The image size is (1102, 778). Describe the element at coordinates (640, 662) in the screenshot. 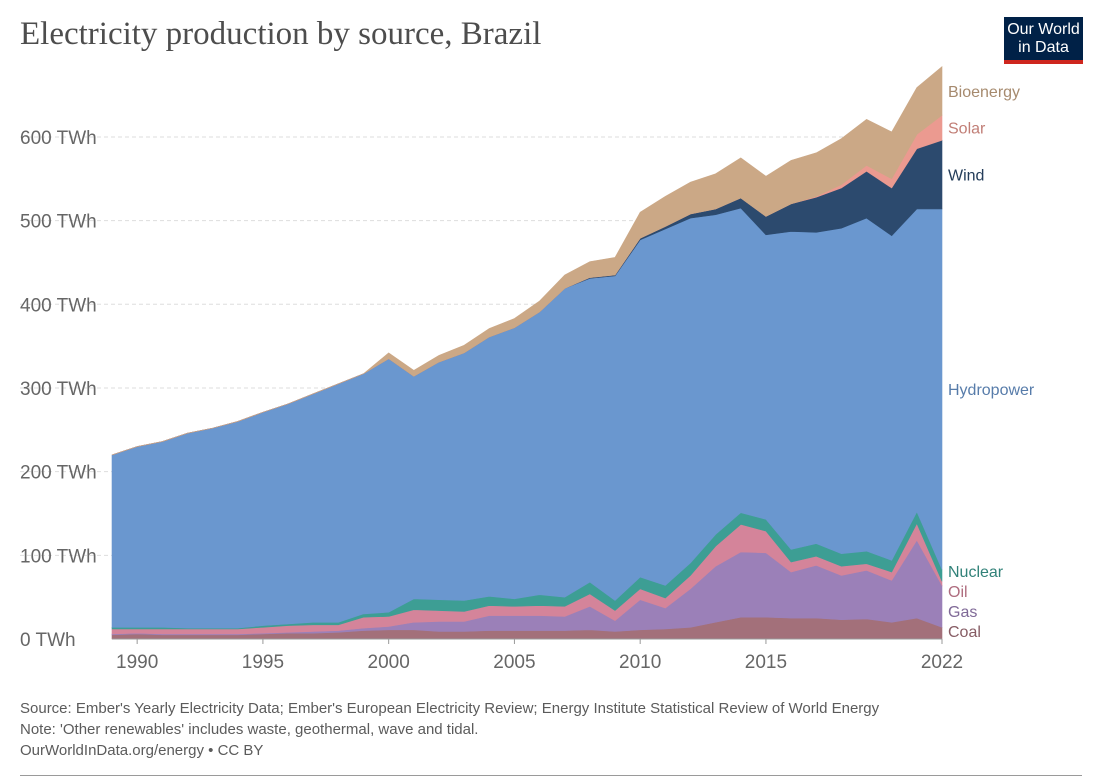

I see `x-tick-label: 2010` at that location.